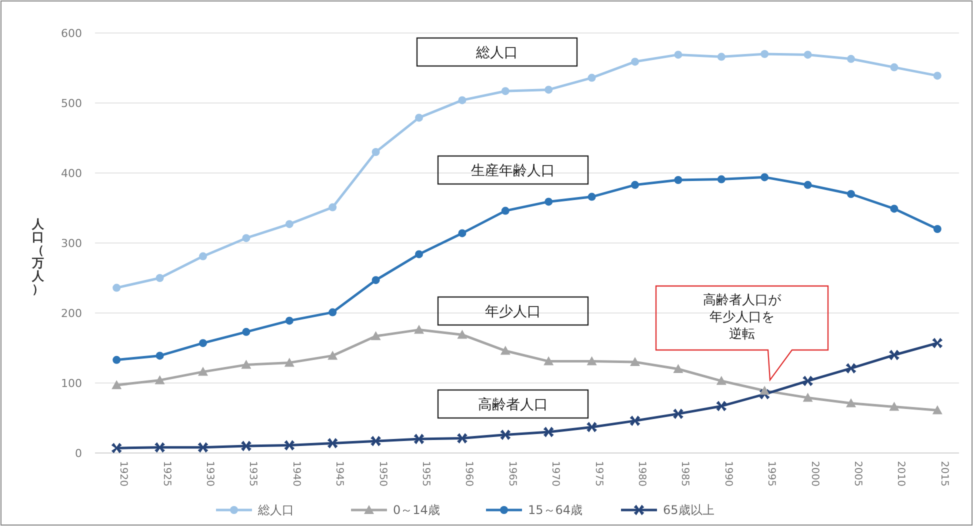 The width and height of the screenshot is (973, 526). What do you see at coordinates (900, 473) in the screenshot?
I see `x-tick-label: 2010` at bounding box center [900, 473].